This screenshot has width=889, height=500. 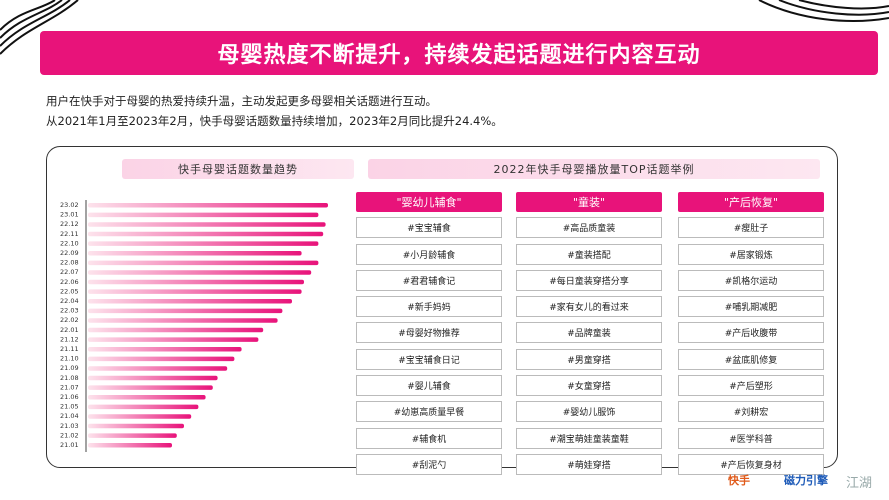 I want to click on watermark: 江湖, so click(x=859, y=481).